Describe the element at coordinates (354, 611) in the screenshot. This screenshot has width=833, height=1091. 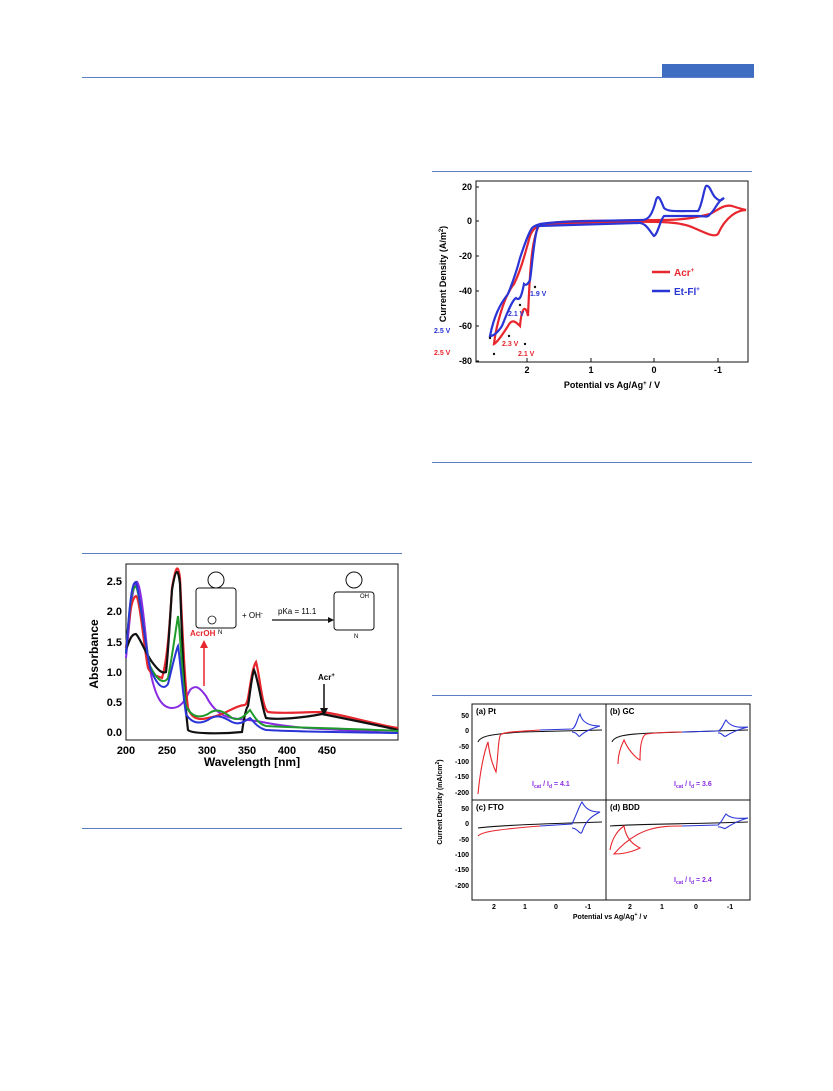
I see `acroh-structure` at that location.